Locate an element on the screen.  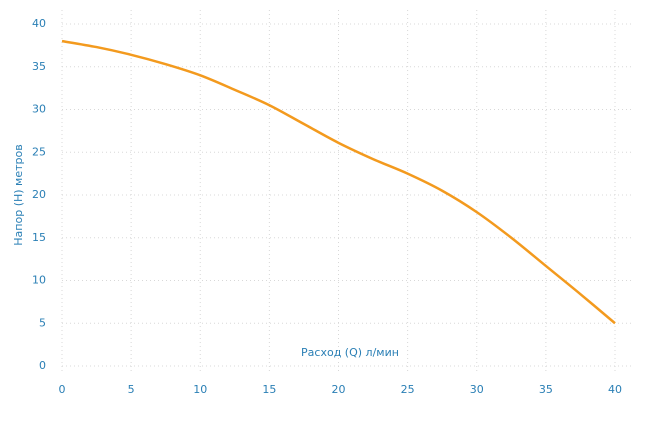
y-axis-label: Напор (H) метров is located at coordinates (18, 194).